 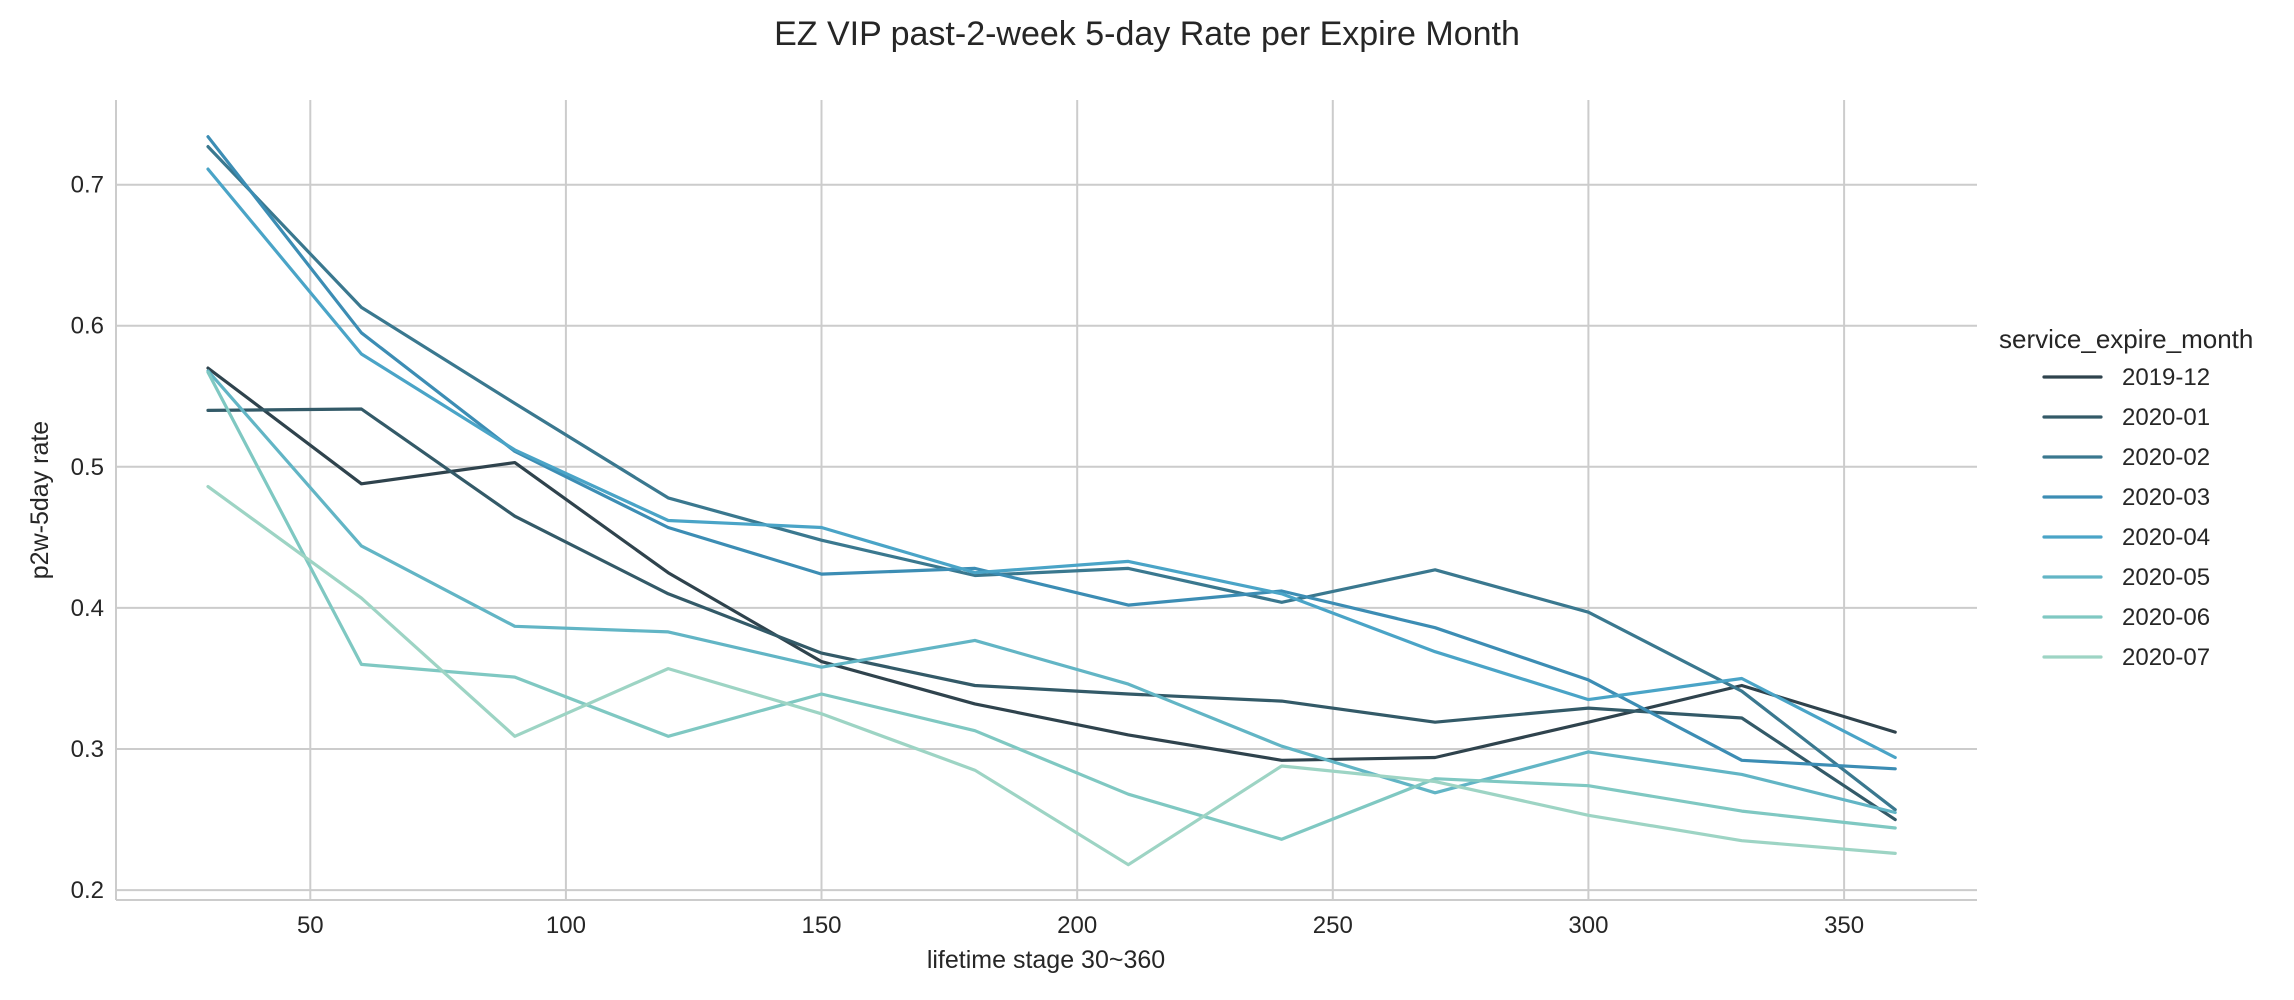 What do you see at coordinates (310, 925) in the screenshot?
I see `x-tick-label-0: 50` at bounding box center [310, 925].